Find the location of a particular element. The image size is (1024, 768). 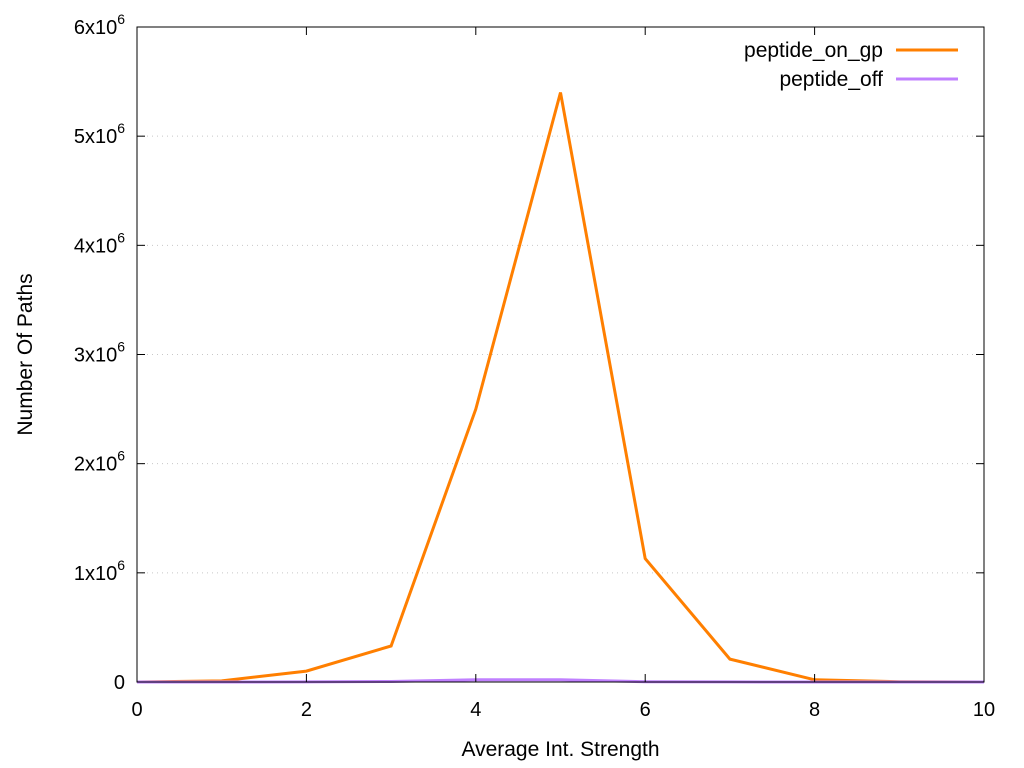

x-tick-label: 2 is located at coordinates (306, 710).